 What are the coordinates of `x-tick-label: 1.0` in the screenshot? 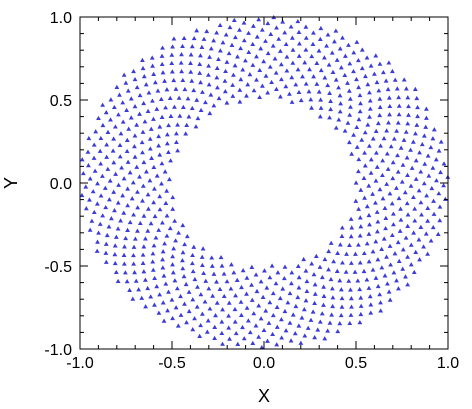 It's located at (448, 363).